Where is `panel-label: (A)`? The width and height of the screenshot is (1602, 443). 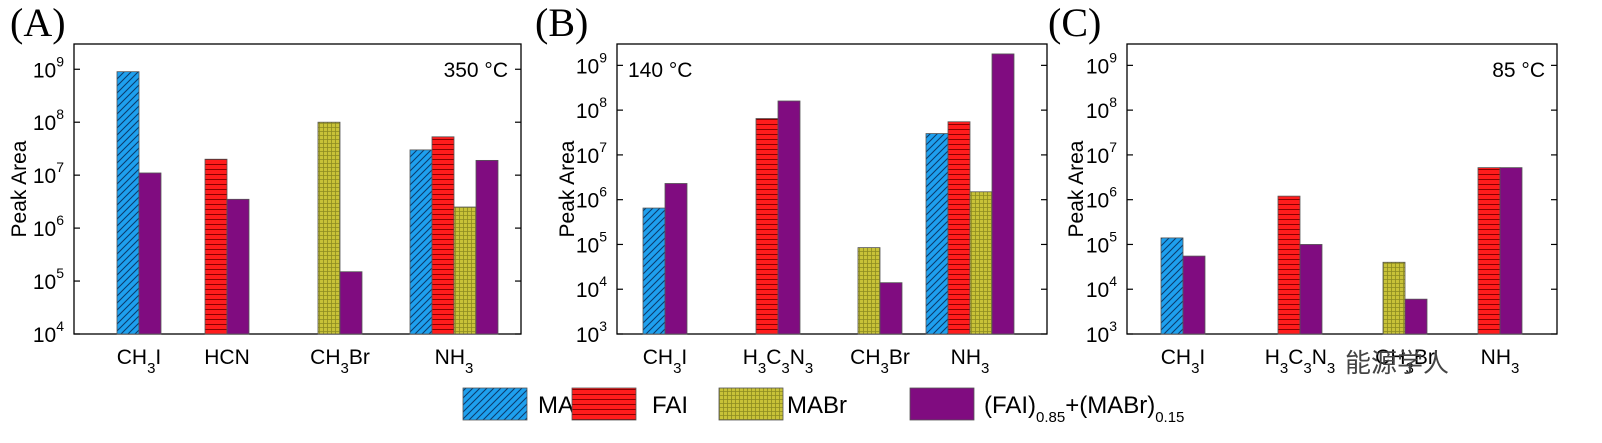
panel-label: (A) is located at coordinates (38, 22).